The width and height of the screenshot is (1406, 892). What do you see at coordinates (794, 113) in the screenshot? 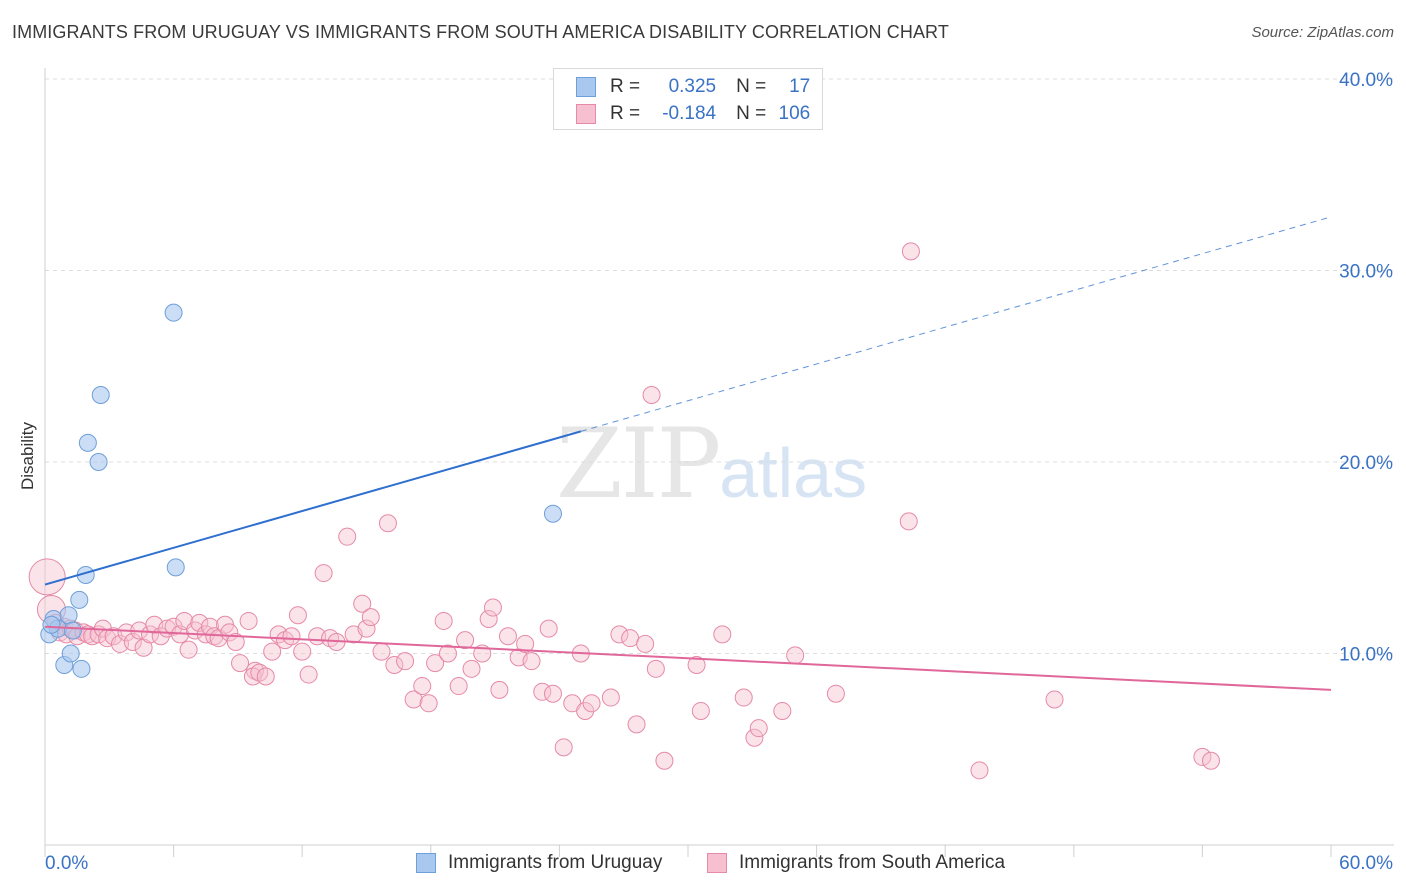
I see `legend-n-value: 106` at bounding box center [794, 113].